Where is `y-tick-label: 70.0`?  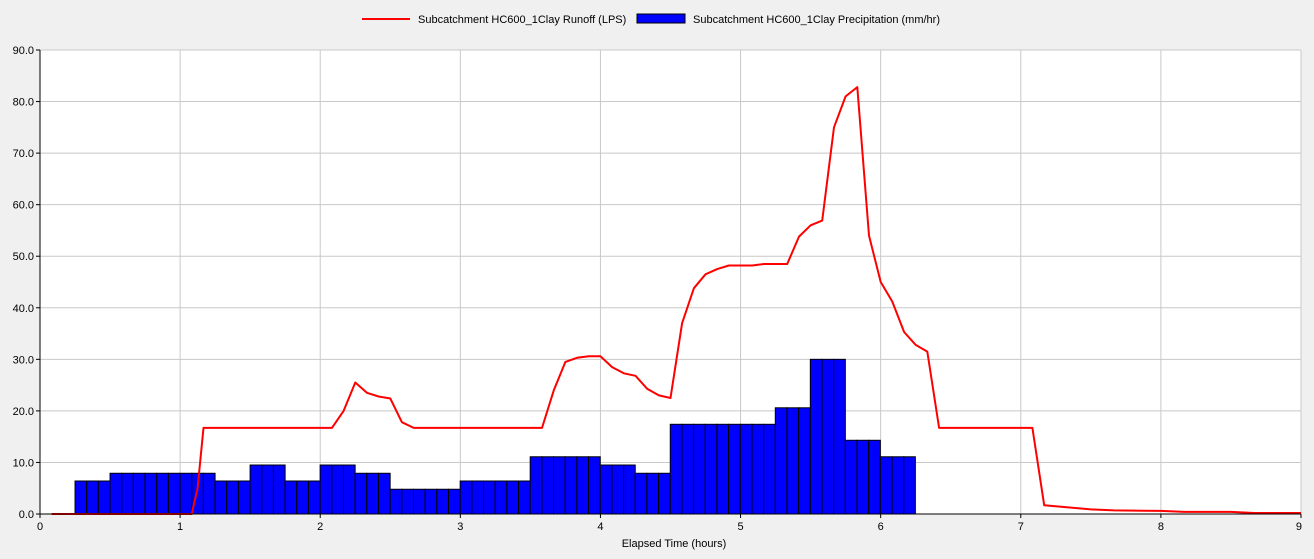
y-tick-label: 70.0 is located at coordinates (23, 154).